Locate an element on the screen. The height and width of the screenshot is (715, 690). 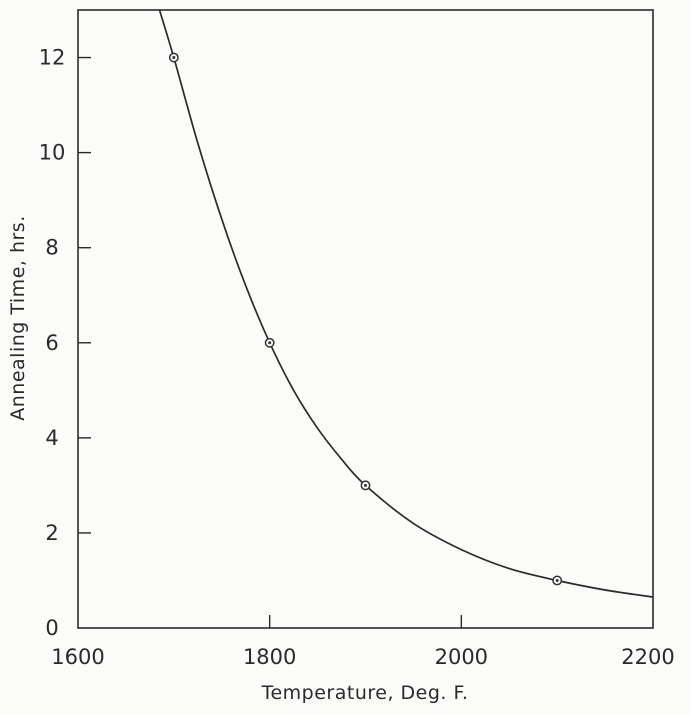
y-axis-title: Annealing Time, hrs. is located at coordinates (18, 317).